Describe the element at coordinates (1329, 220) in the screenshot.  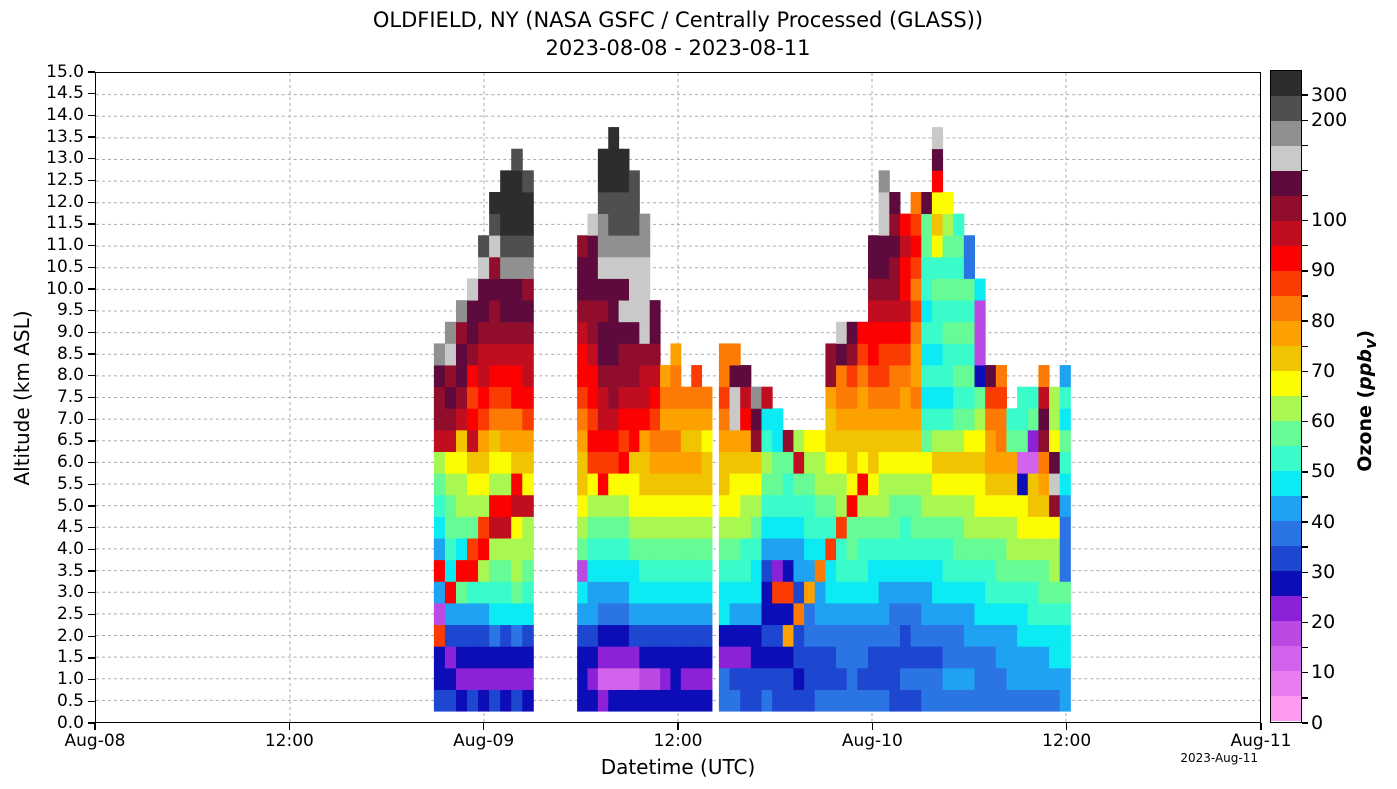
I see `colorbar-tick-label: 100` at that location.